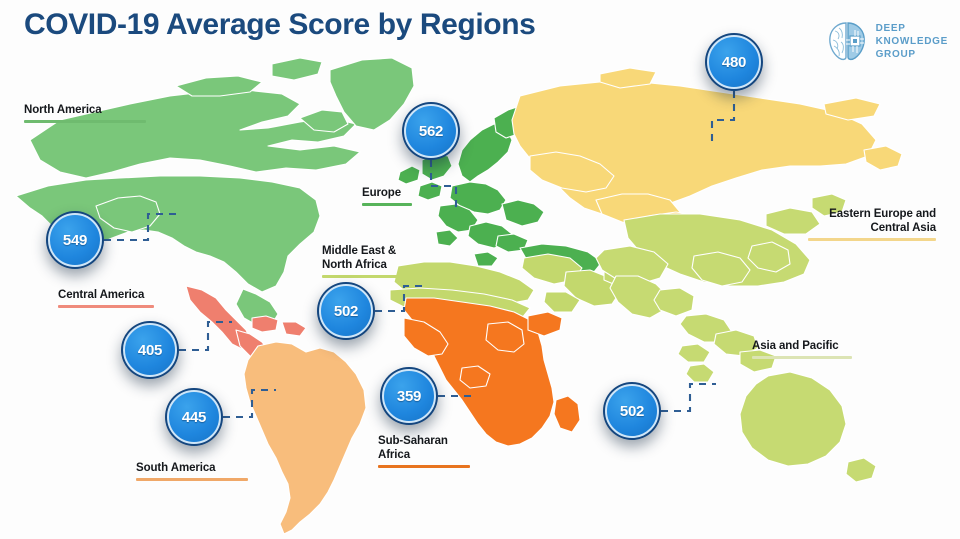 Image resolution: width=960 pixels, height=539 pixels. Describe the element at coordinates (707, 158) in the screenshot. I see `map-region-eastern-europe-central-asia` at that location.